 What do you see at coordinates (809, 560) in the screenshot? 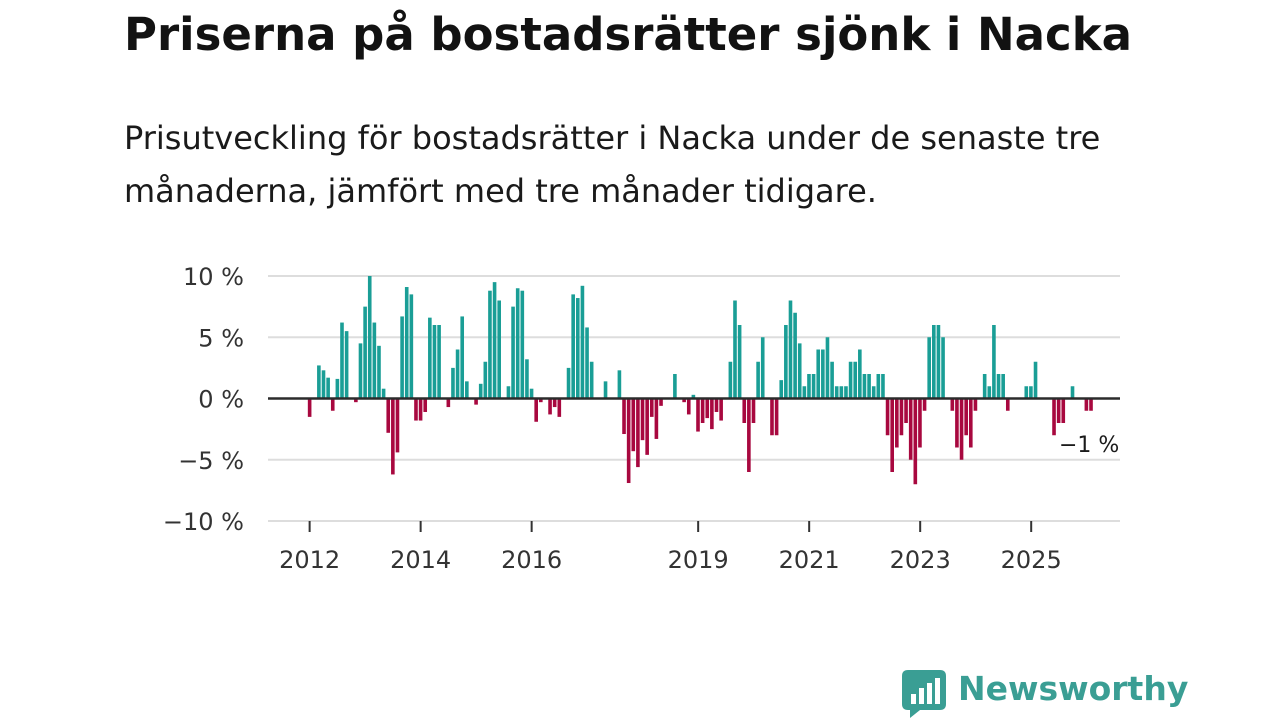
I see `x-tick-label: 2021` at bounding box center [809, 560].